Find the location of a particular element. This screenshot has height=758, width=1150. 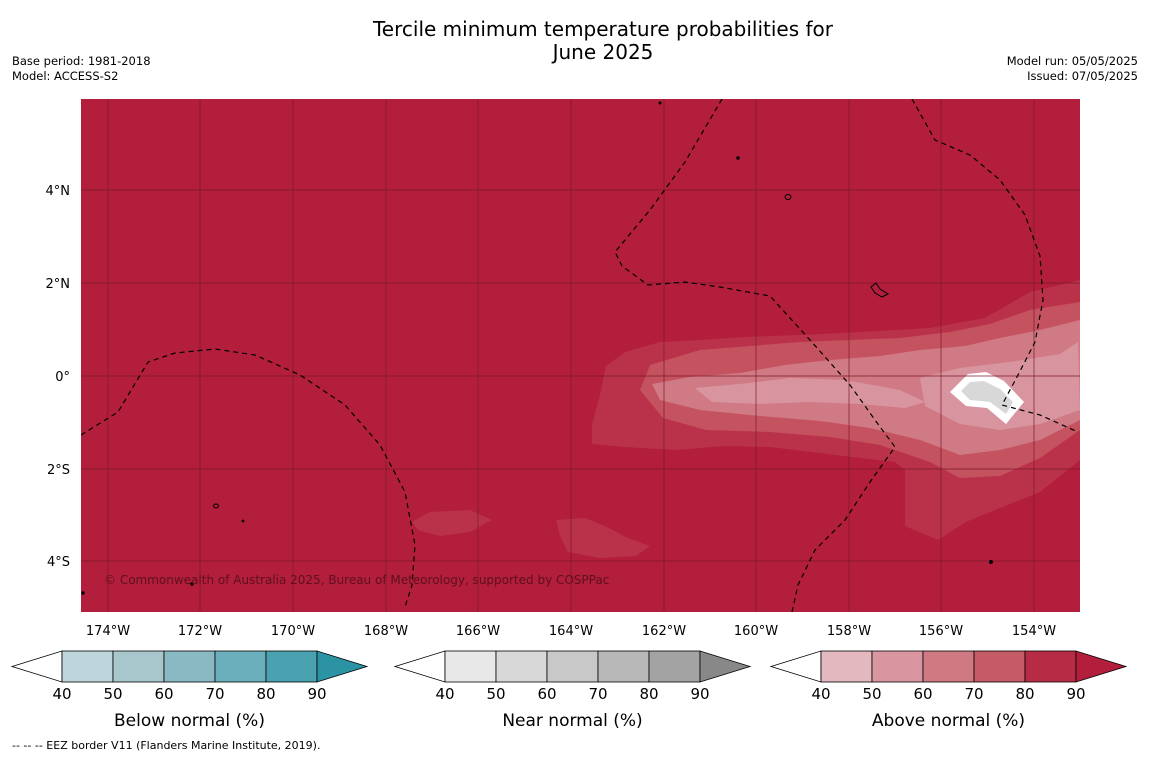

above-normal-legend: 40 50 60 70 80 90 Above normal (%) is located at coordinates (948, 690).